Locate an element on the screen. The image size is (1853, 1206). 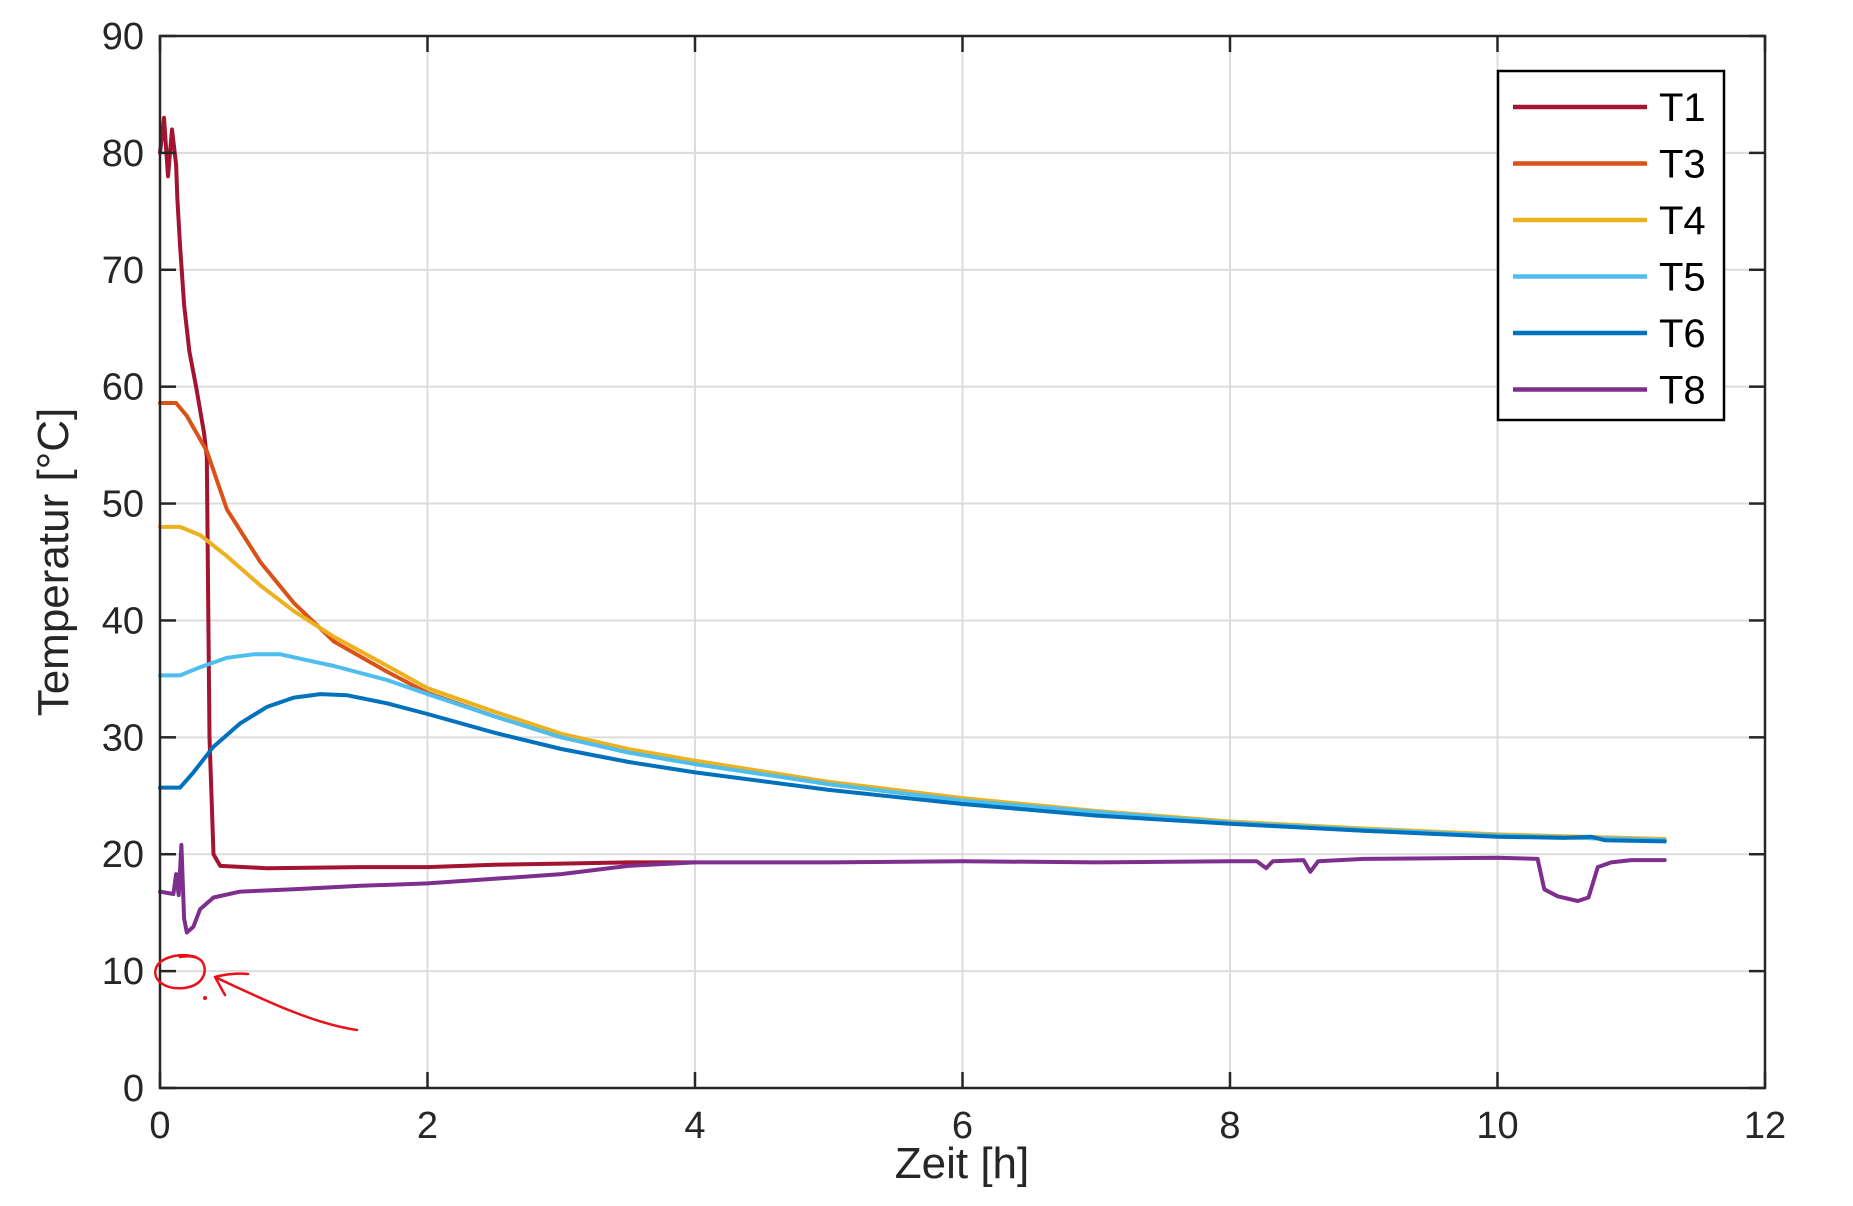
legend-label-t6: T6 is located at coordinates (1682, 334).